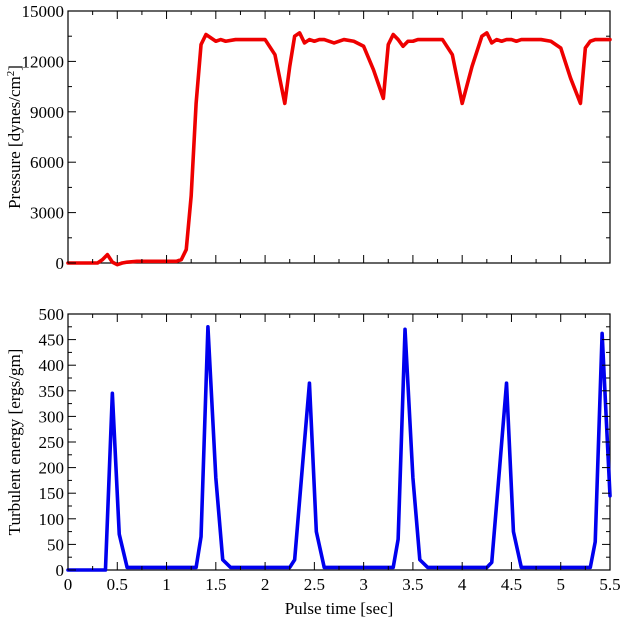  What do you see at coordinates (43, 61) in the screenshot?
I see `pressure-y-tick-label: 12000` at bounding box center [43, 61].